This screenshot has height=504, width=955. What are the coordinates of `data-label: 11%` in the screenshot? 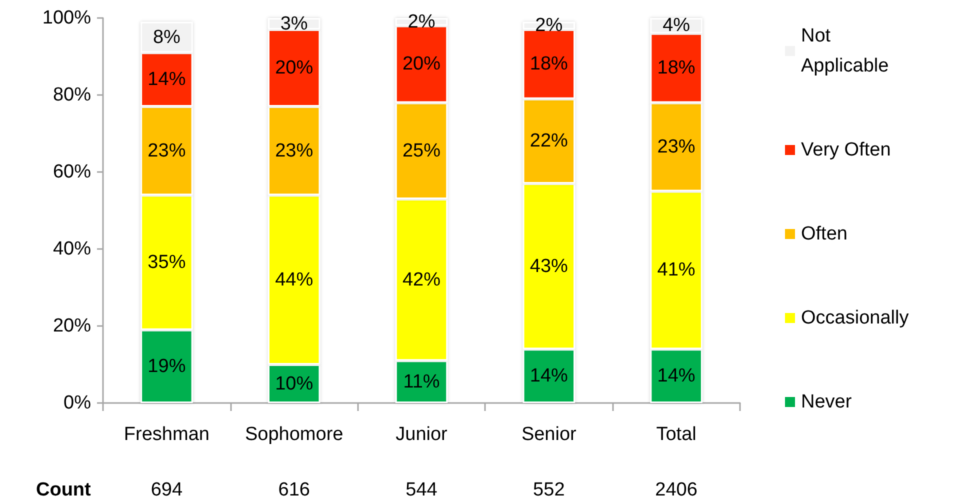 It's located at (421, 381).